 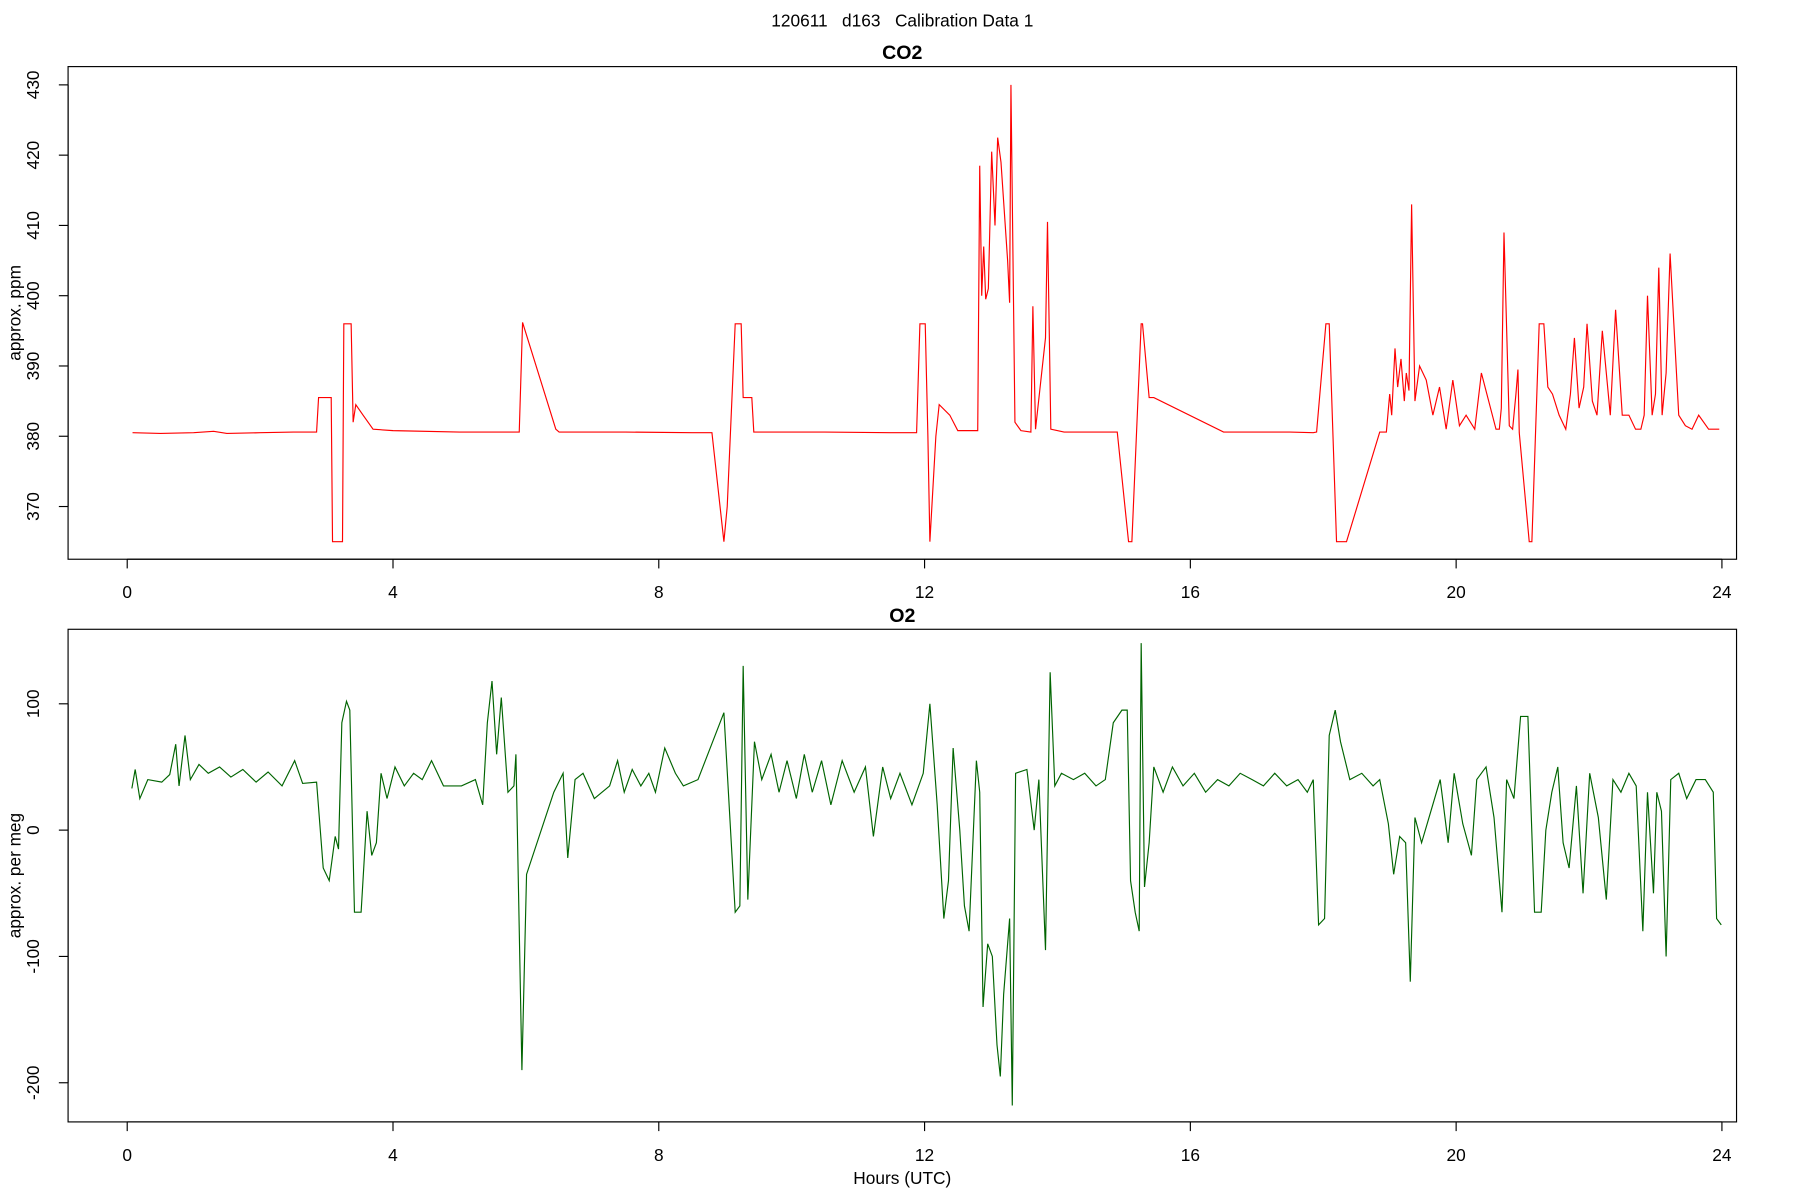 What do you see at coordinates (33, 436) in the screenshot?
I see `y-tick-label: 380` at bounding box center [33, 436].